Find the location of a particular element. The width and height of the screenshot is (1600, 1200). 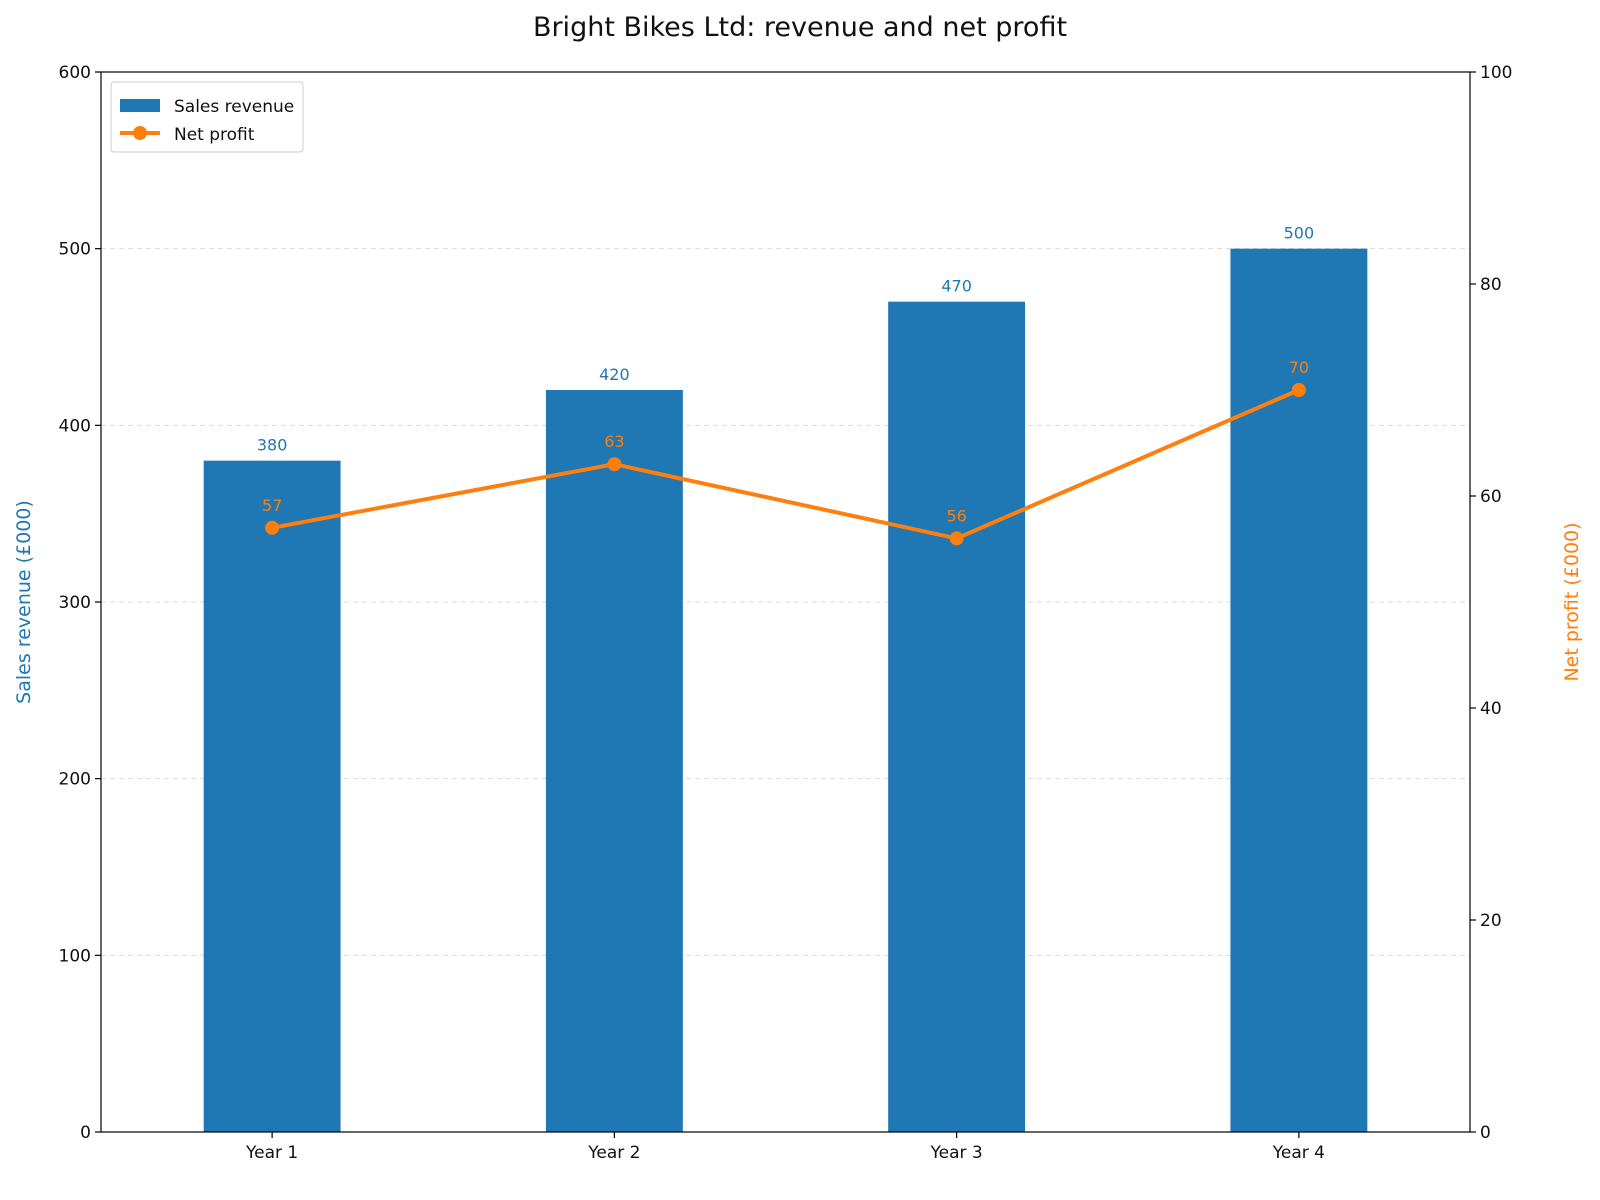

right-tick-label: 20 is located at coordinates (1491, 921).